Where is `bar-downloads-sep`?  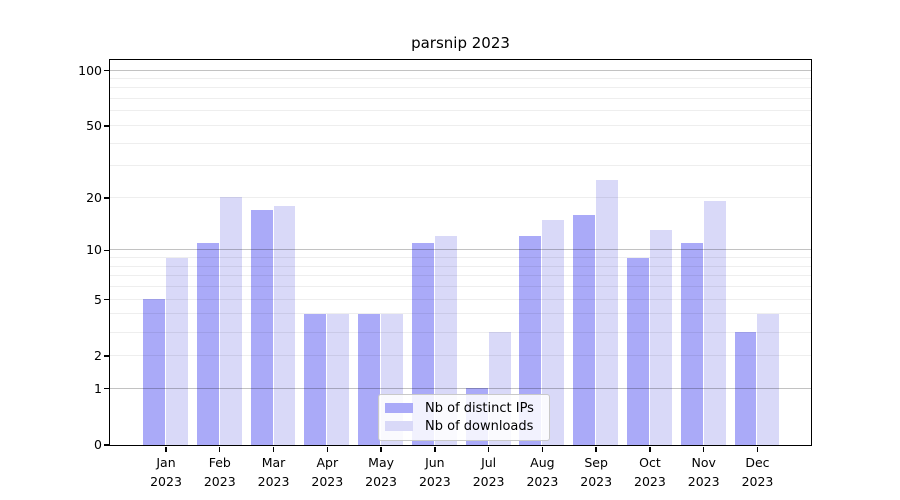
bar-downloads-sep is located at coordinates (607, 312).